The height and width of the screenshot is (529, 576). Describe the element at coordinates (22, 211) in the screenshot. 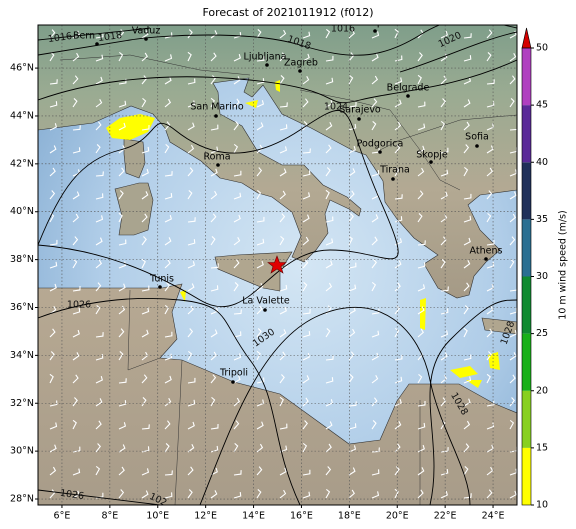

I see `y-tick-label: 40°N` at that location.